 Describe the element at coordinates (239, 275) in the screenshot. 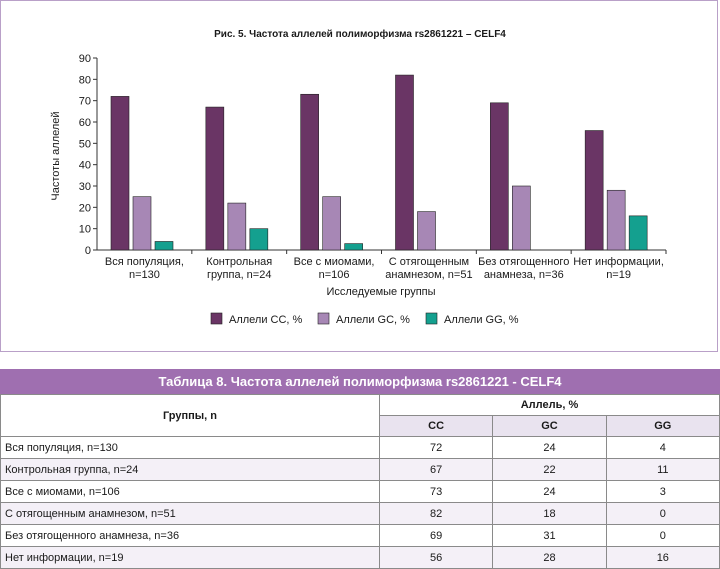

I see `category-label: группа, n=24` at that location.